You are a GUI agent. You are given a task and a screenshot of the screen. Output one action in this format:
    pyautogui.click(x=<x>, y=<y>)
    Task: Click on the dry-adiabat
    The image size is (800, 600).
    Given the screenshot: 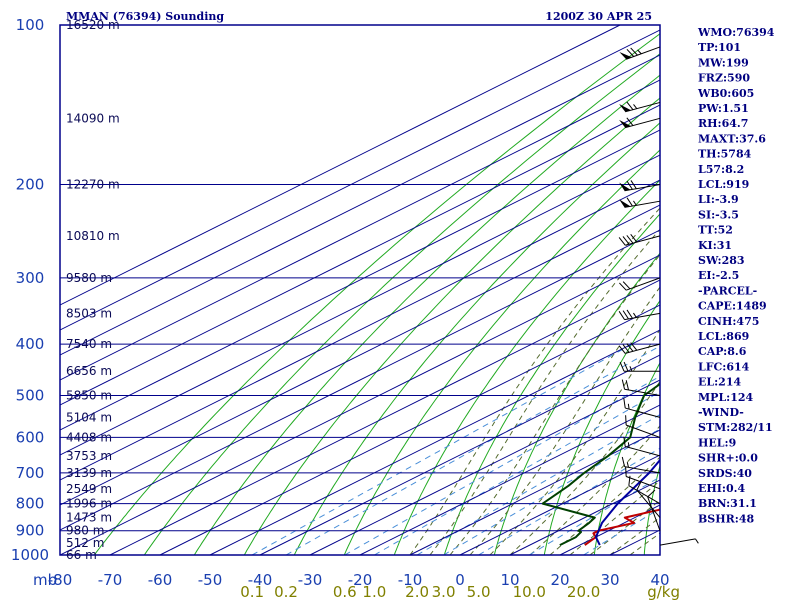 What is the action you would take?
    pyautogui.click(x=651, y=509)
    